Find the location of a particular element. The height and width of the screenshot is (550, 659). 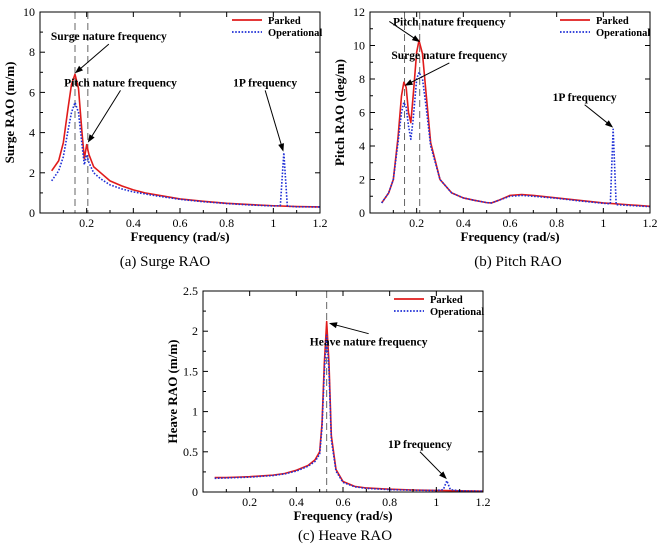

series-line-parked is located at coordinates (515, 123).